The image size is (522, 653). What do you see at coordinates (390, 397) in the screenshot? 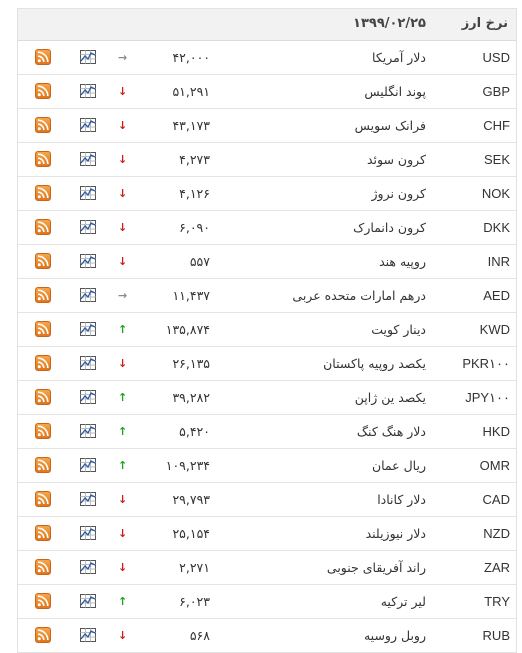
I see `currency-name: یکصد ین ژاپن` at bounding box center [390, 397].